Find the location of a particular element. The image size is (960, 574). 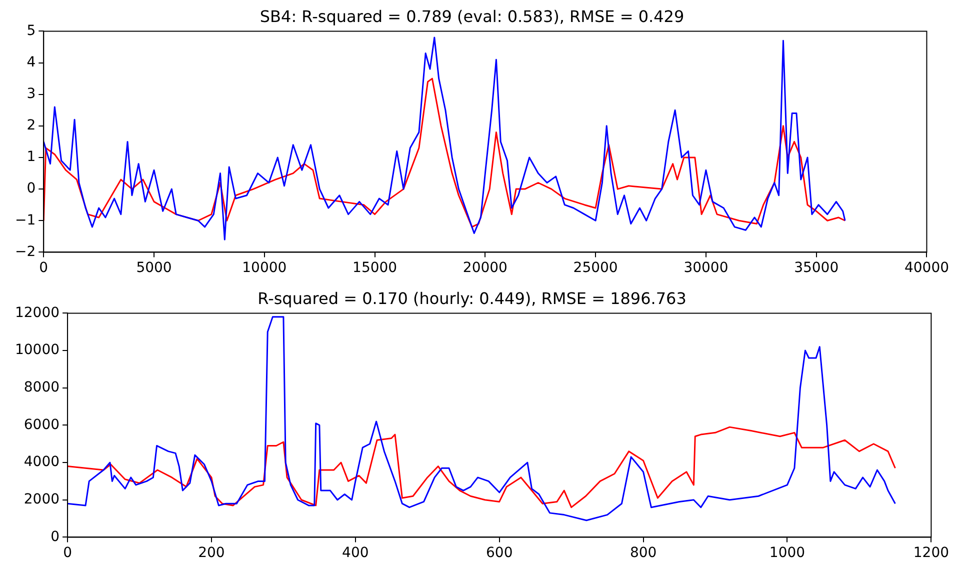

y-tick-label: 8000 is located at coordinates (42, 388).